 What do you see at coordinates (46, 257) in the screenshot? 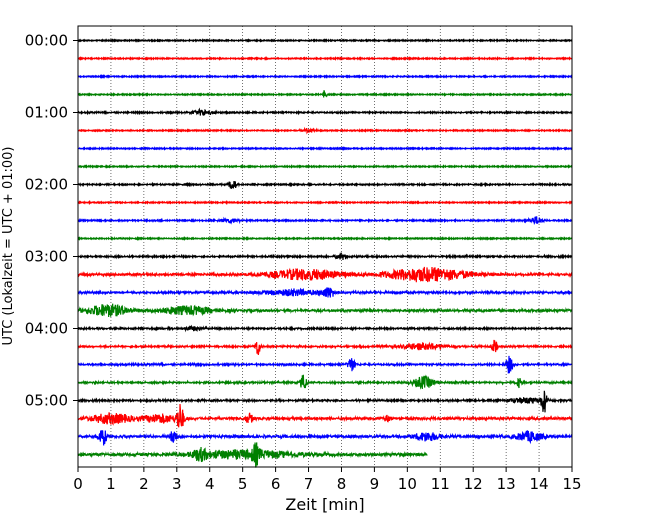
I see `y-tick-label: 03:00` at bounding box center [46, 257].